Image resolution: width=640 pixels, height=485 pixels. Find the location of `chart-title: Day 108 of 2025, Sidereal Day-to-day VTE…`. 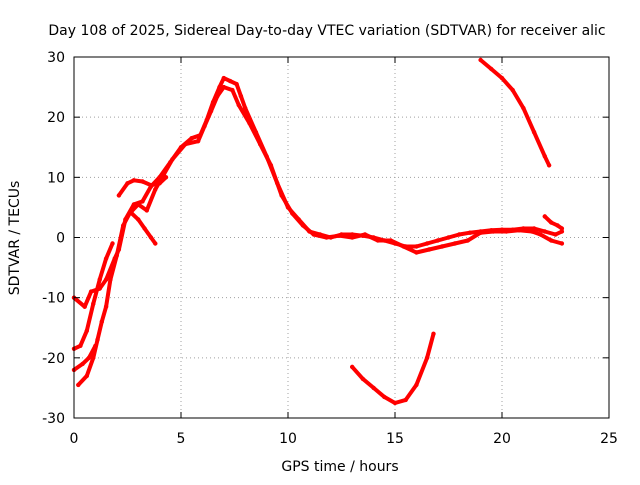

chart-title: Day 108 of 2025, Sidereal Day-to-day VTE… is located at coordinates (326, 31).